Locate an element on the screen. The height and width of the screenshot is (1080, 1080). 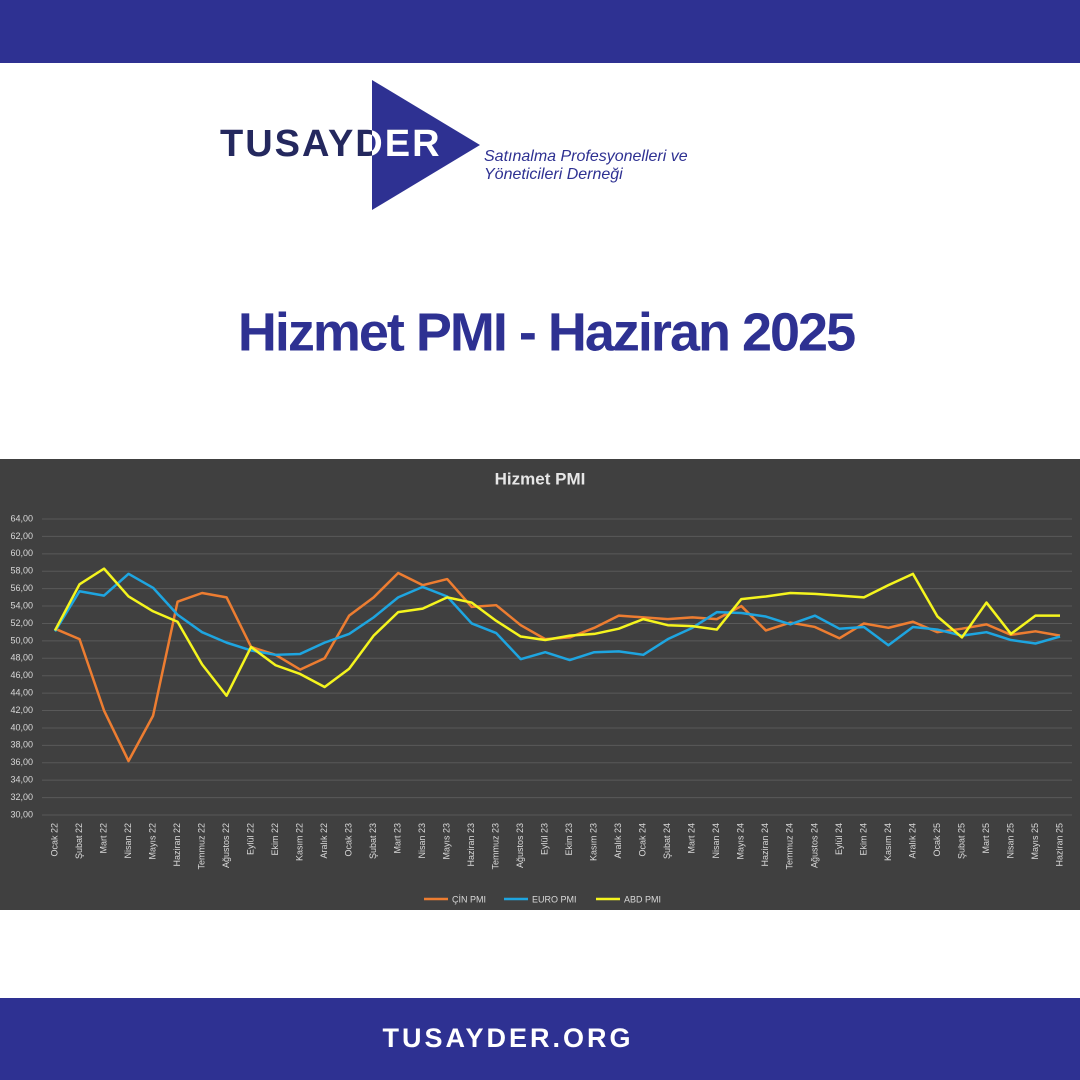
x-tick-label: Nisan 22 is located at coordinates (128, 841).